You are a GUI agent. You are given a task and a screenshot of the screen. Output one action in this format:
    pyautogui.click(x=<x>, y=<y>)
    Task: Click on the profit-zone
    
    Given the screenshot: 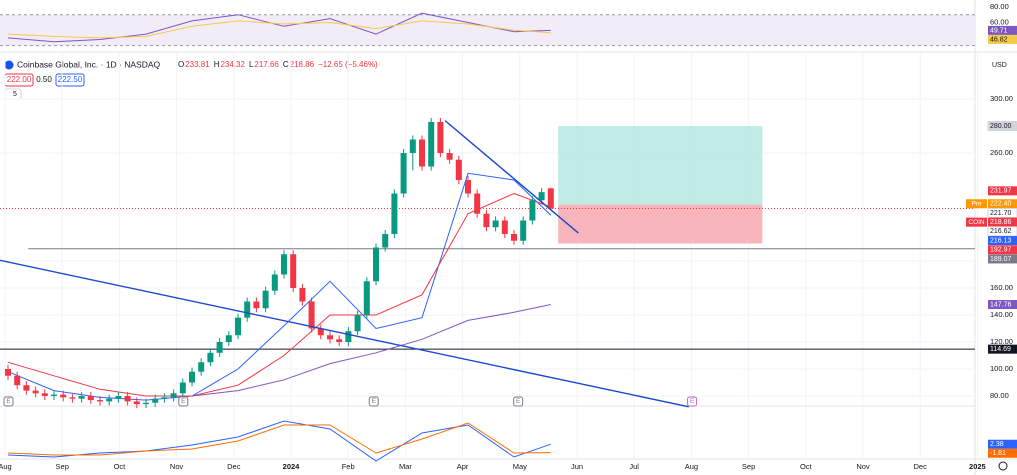 What is the action you would take?
    pyautogui.click(x=660, y=165)
    